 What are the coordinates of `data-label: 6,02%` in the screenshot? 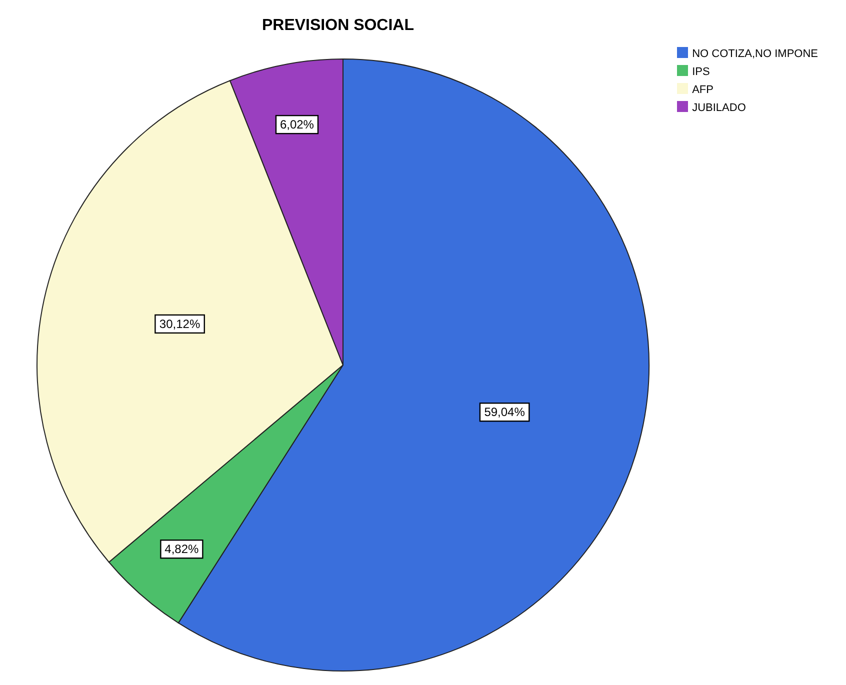 It's located at (297, 125).